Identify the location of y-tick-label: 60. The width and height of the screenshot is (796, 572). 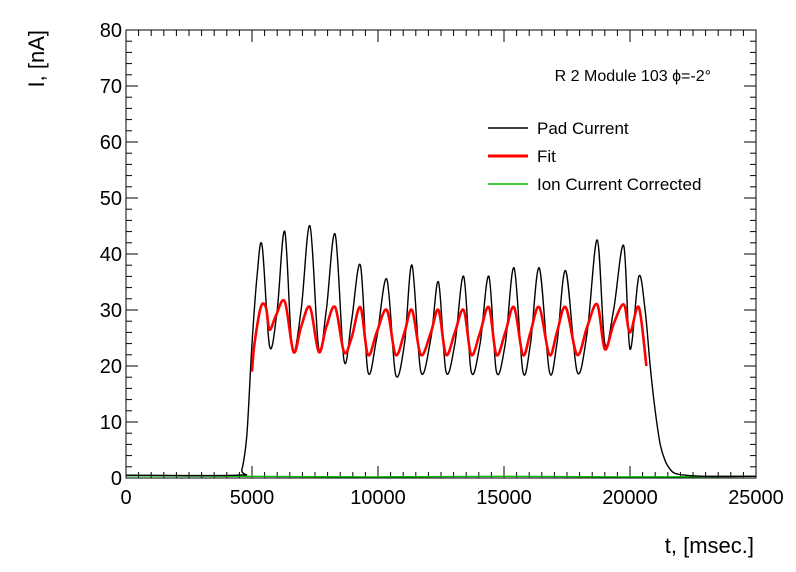
(111, 143).